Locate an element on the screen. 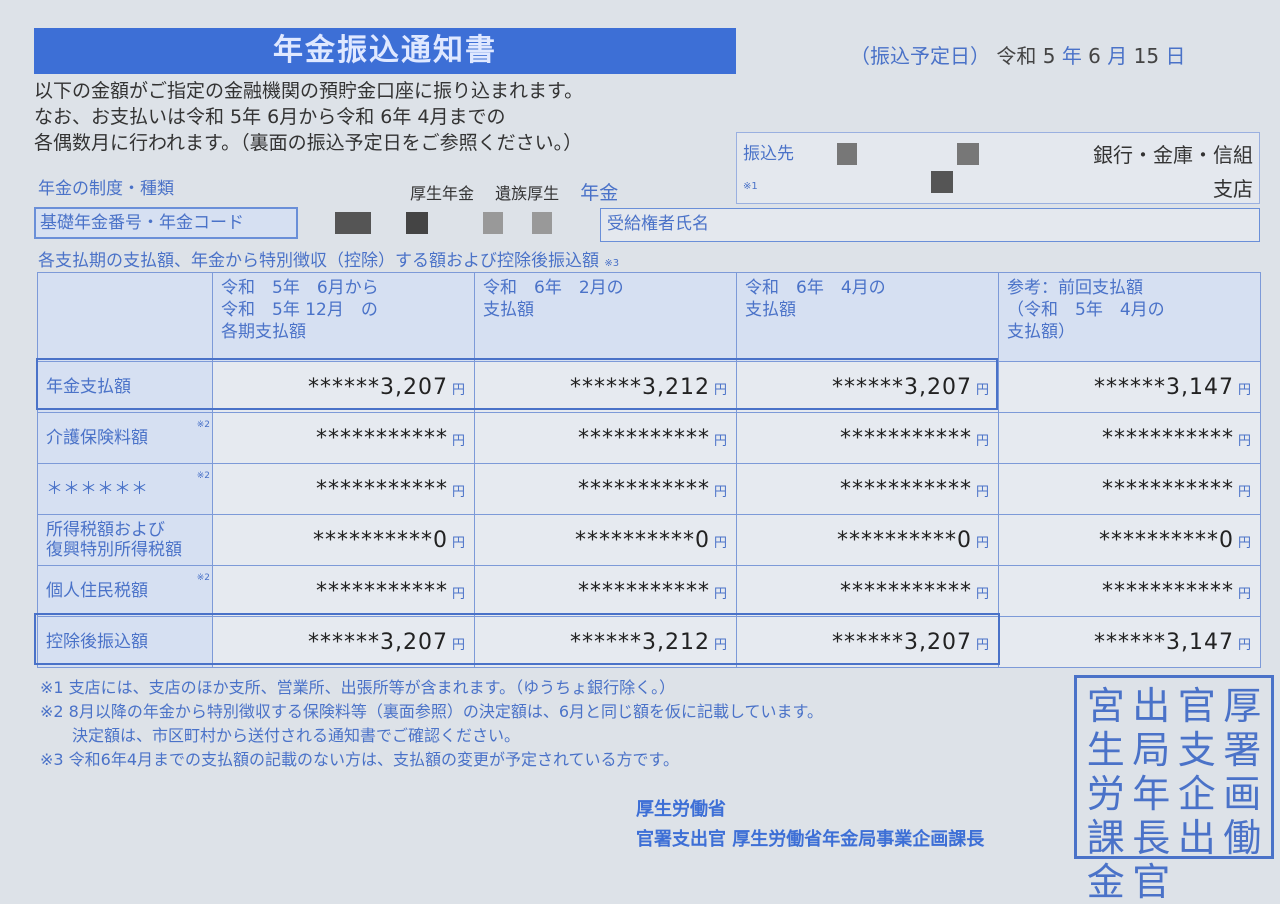 The image size is (1280, 904). amount-value: ******3,147 is located at coordinates (1164, 642).